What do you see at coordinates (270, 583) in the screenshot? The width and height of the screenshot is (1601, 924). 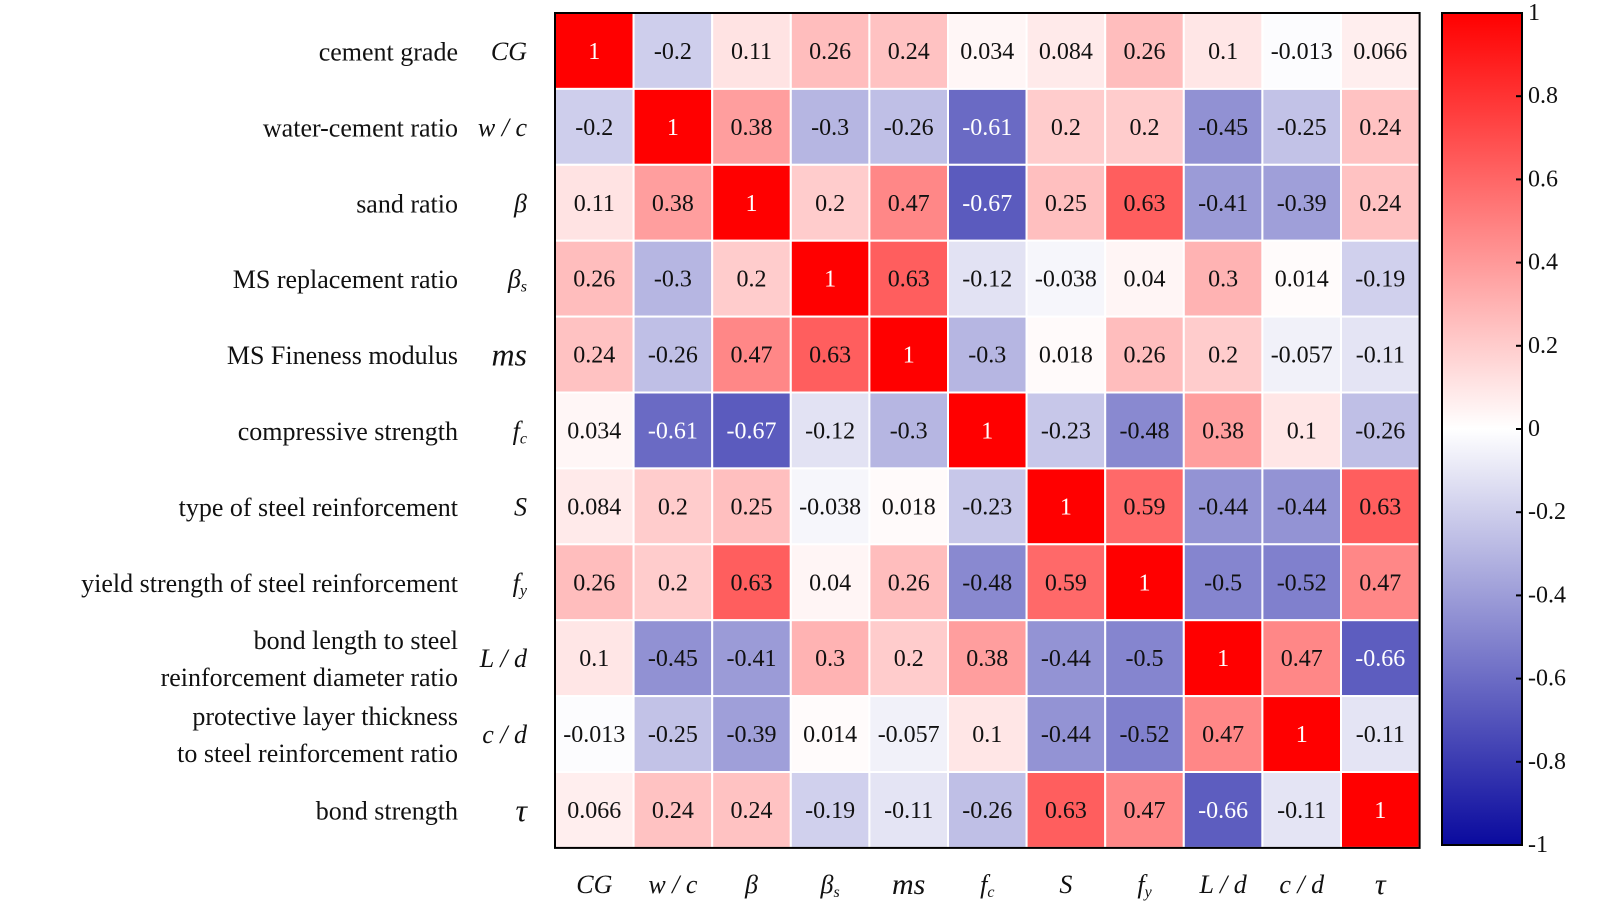 I see `row-label: yield strength of steel reinforcement` at bounding box center [270, 583].